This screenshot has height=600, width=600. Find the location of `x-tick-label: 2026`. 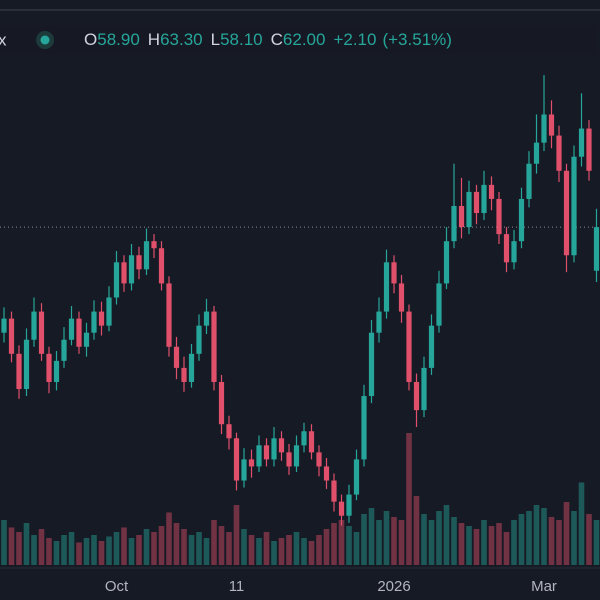

x-tick-label: 2026 is located at coordinates (393, 586).